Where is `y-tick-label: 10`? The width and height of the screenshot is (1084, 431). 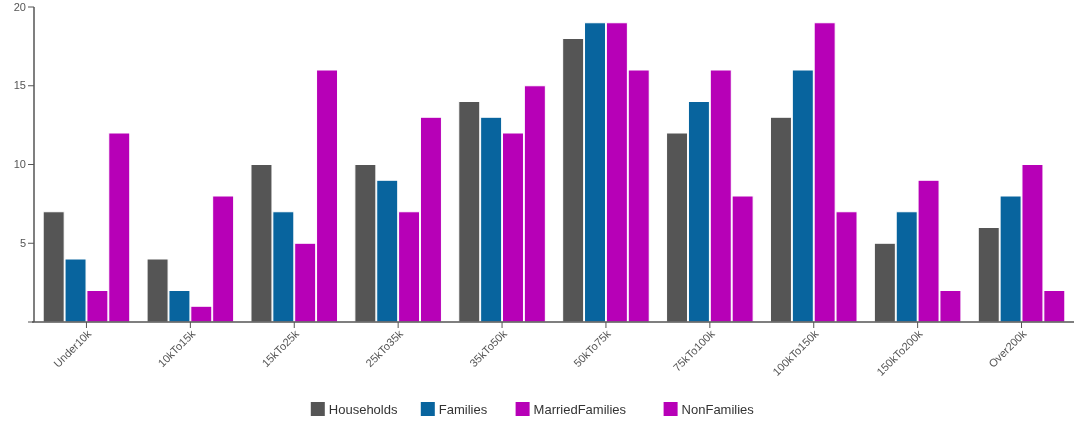 y-tick-label: 10 is located at coordinates (19, 164).